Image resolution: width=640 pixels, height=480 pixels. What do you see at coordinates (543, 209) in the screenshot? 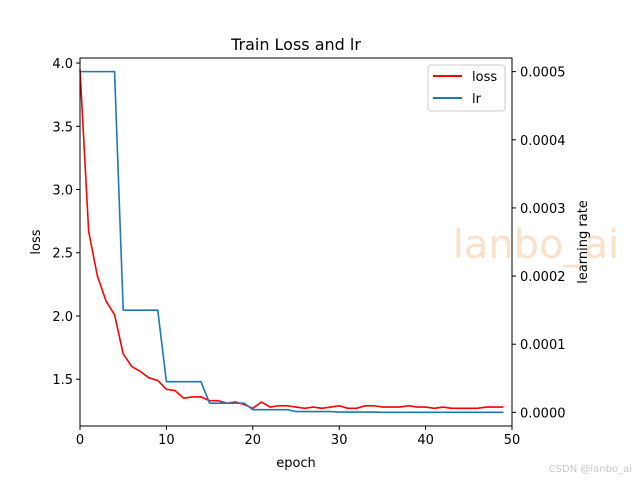
I see `y2-tick-label: 0.0003` at bounding box center [543, 209].